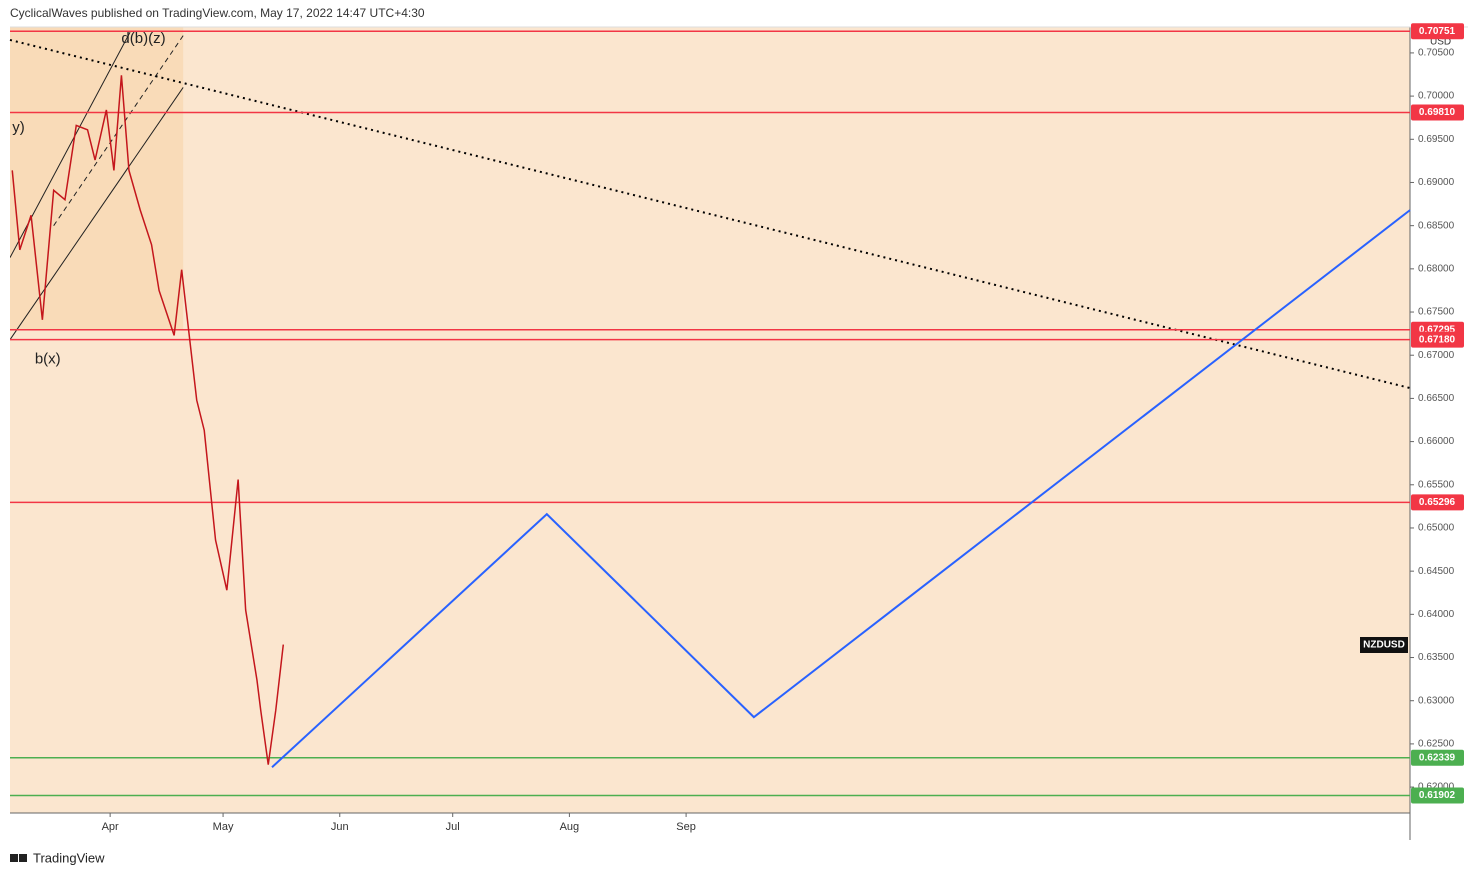  I want to click on level-label: 0.69810, so click(1437, 112).